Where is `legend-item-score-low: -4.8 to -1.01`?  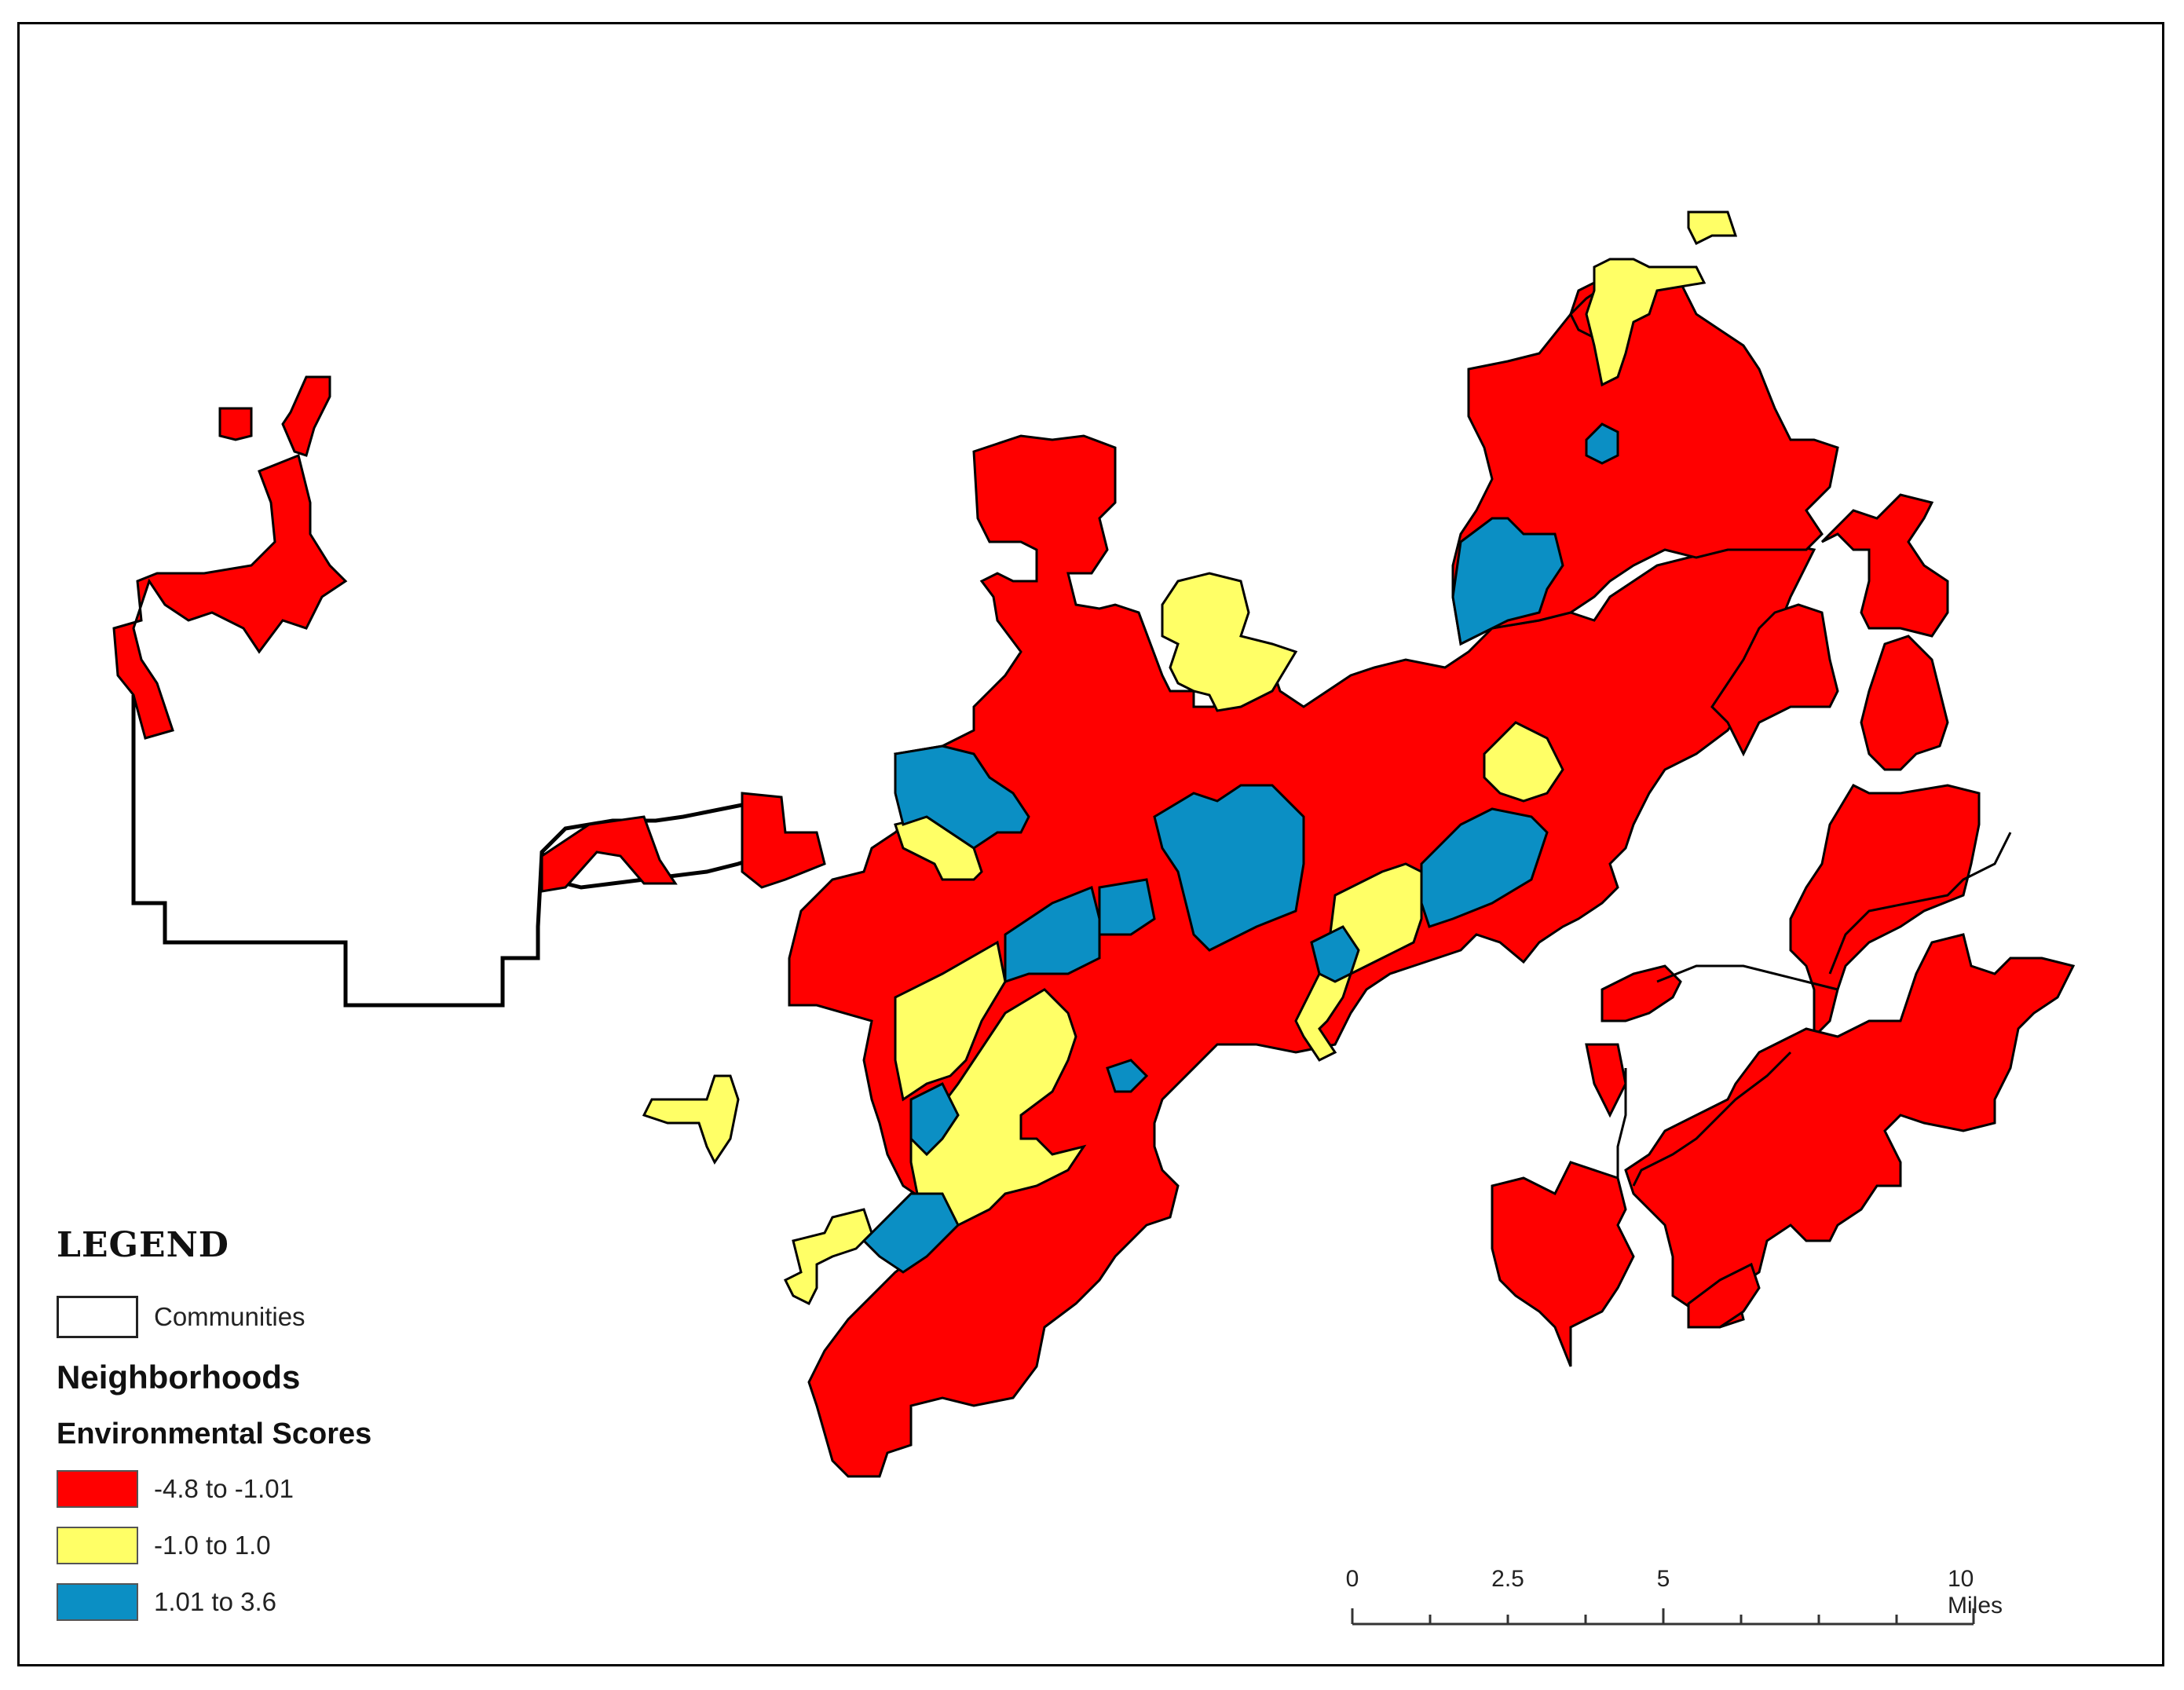
legend-item-score-low: -4.8 to -1.01 is located at coordinates (175, 1489).